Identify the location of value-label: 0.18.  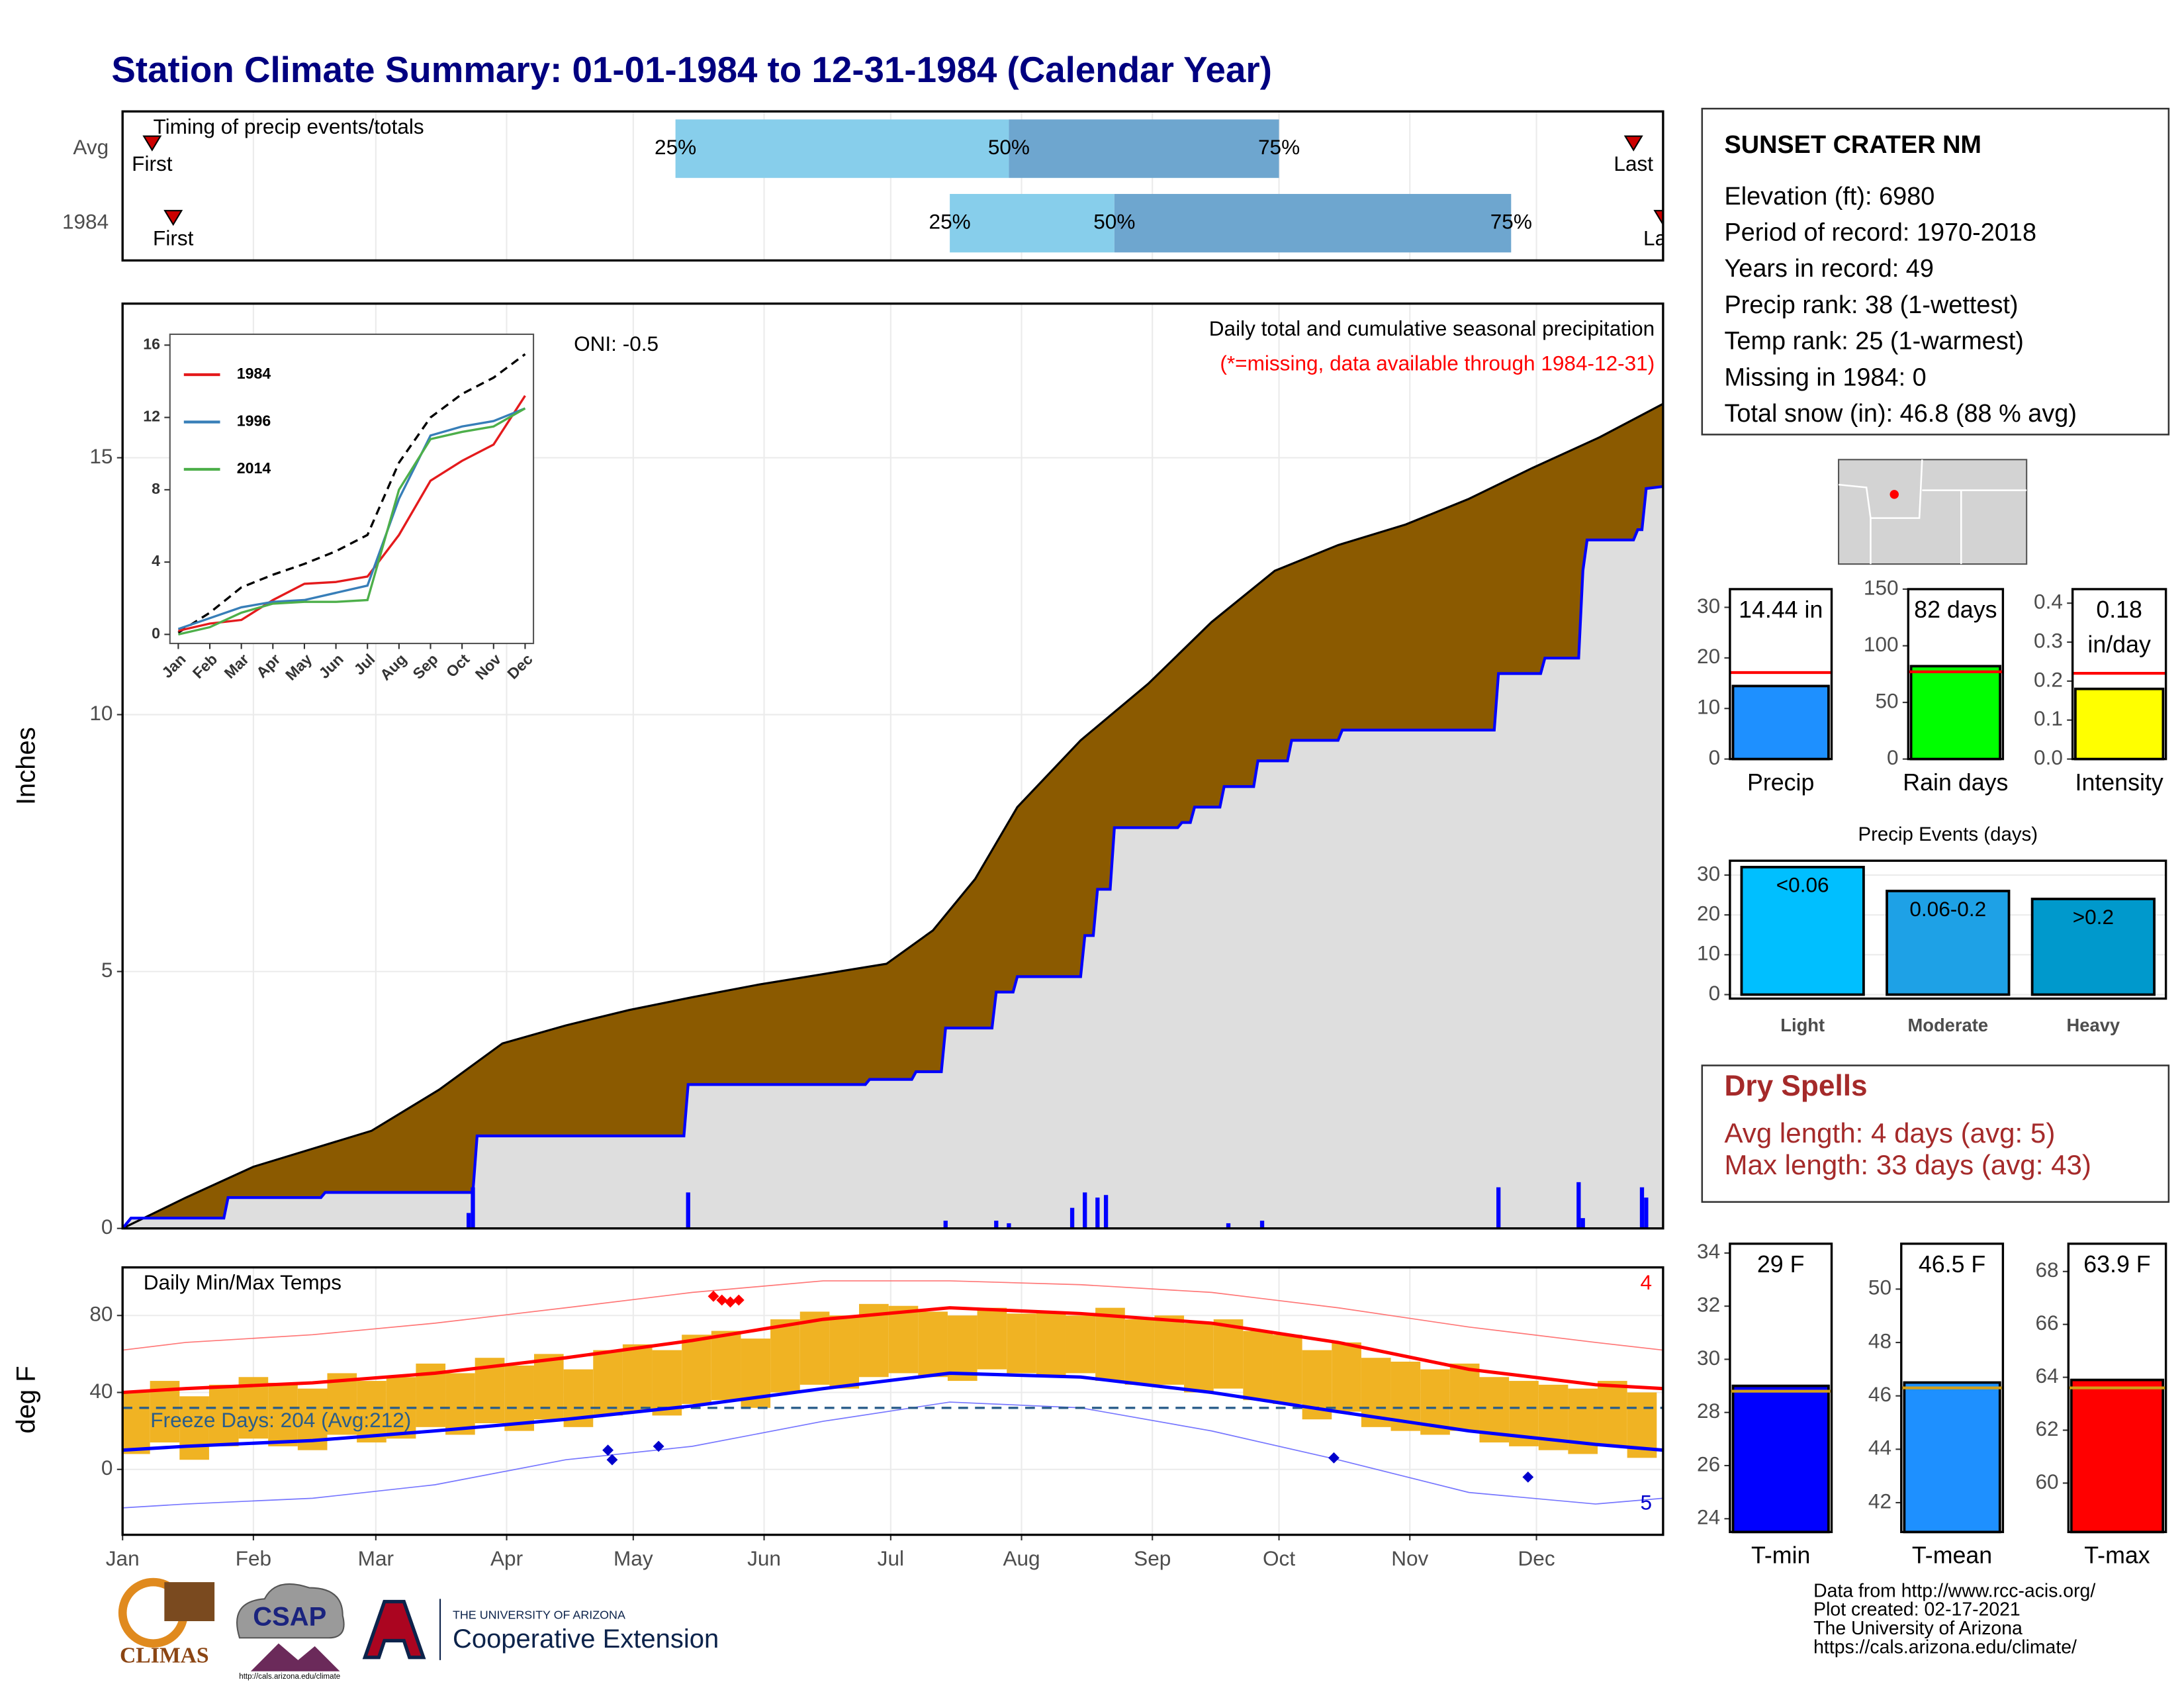
(2119, 609).